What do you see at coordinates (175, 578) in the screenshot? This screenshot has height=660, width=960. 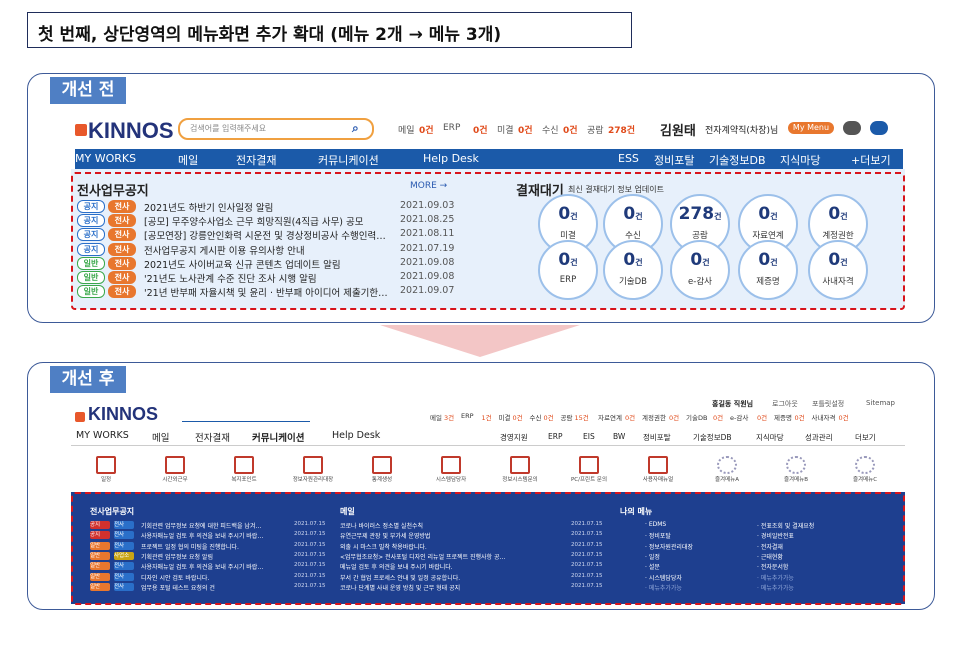 I see `notice-title-link: 디자인 시안 검토 바랍니다.` at bounding box center [175, 578].